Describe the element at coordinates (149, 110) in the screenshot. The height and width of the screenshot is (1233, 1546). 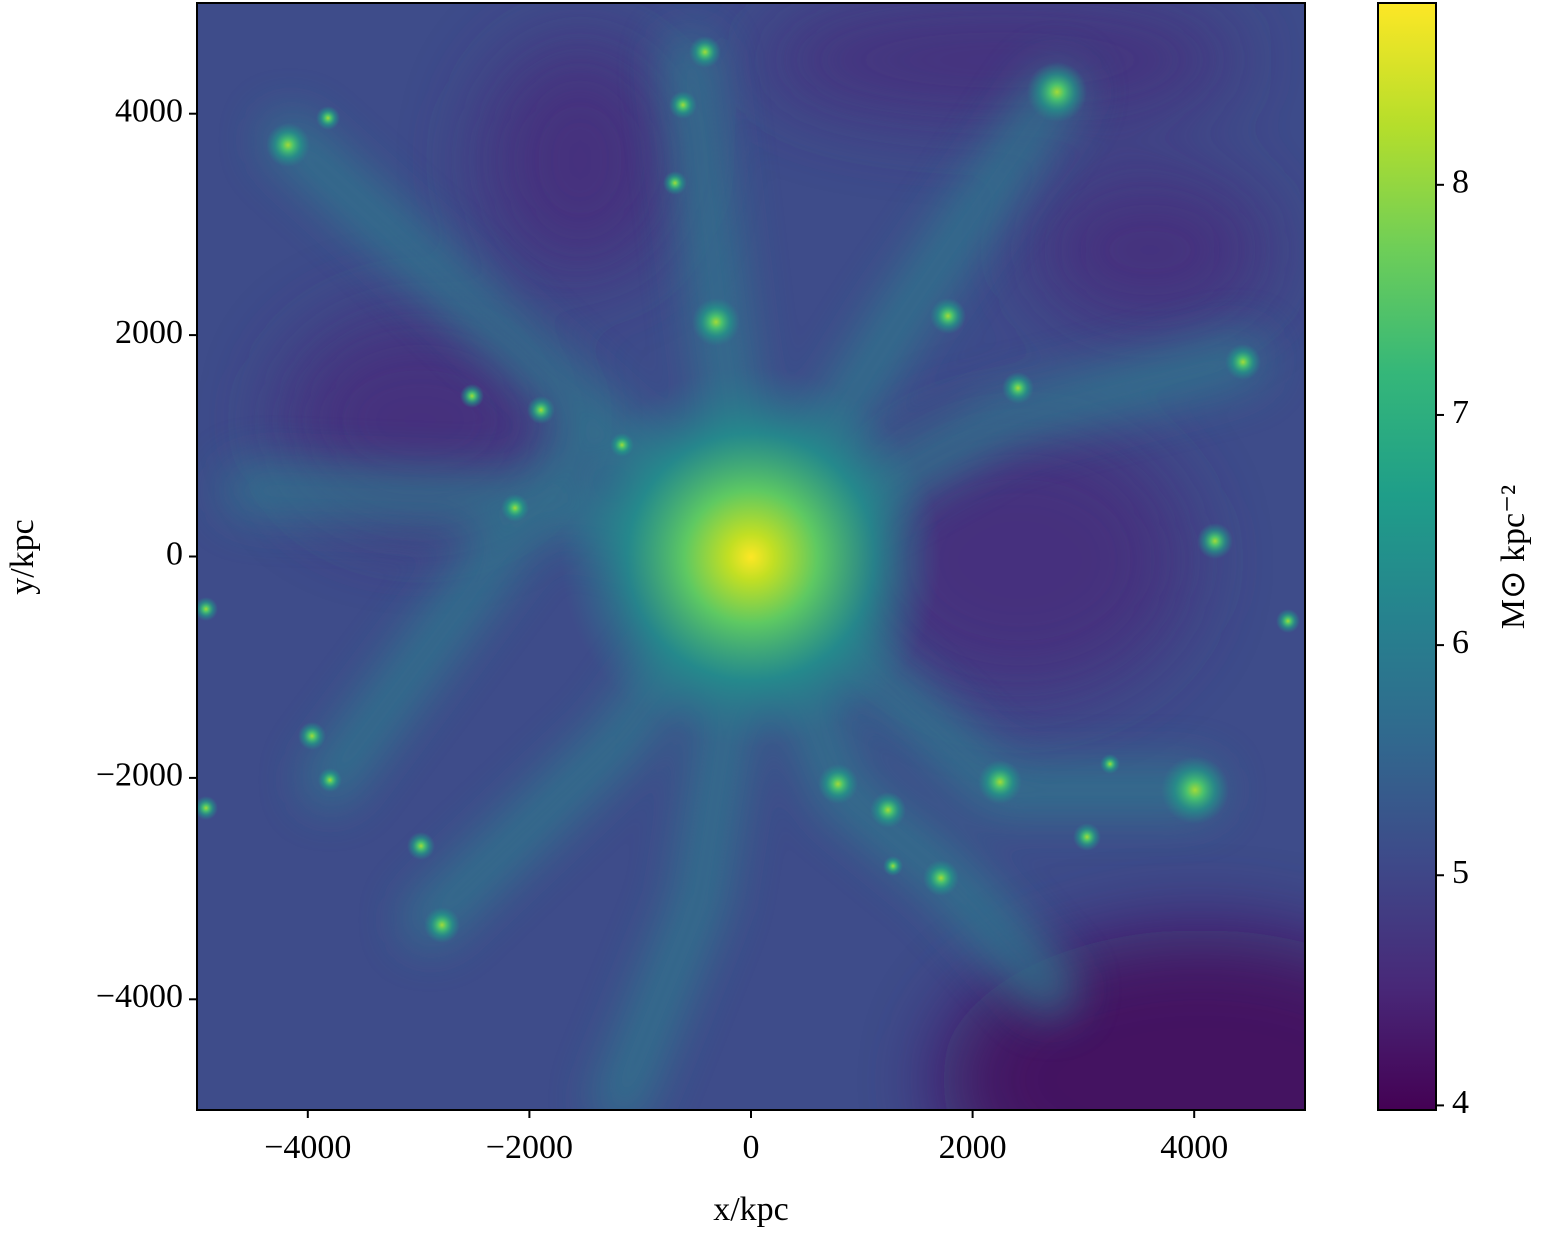
I see `y-tick-label: 4000` at that location.